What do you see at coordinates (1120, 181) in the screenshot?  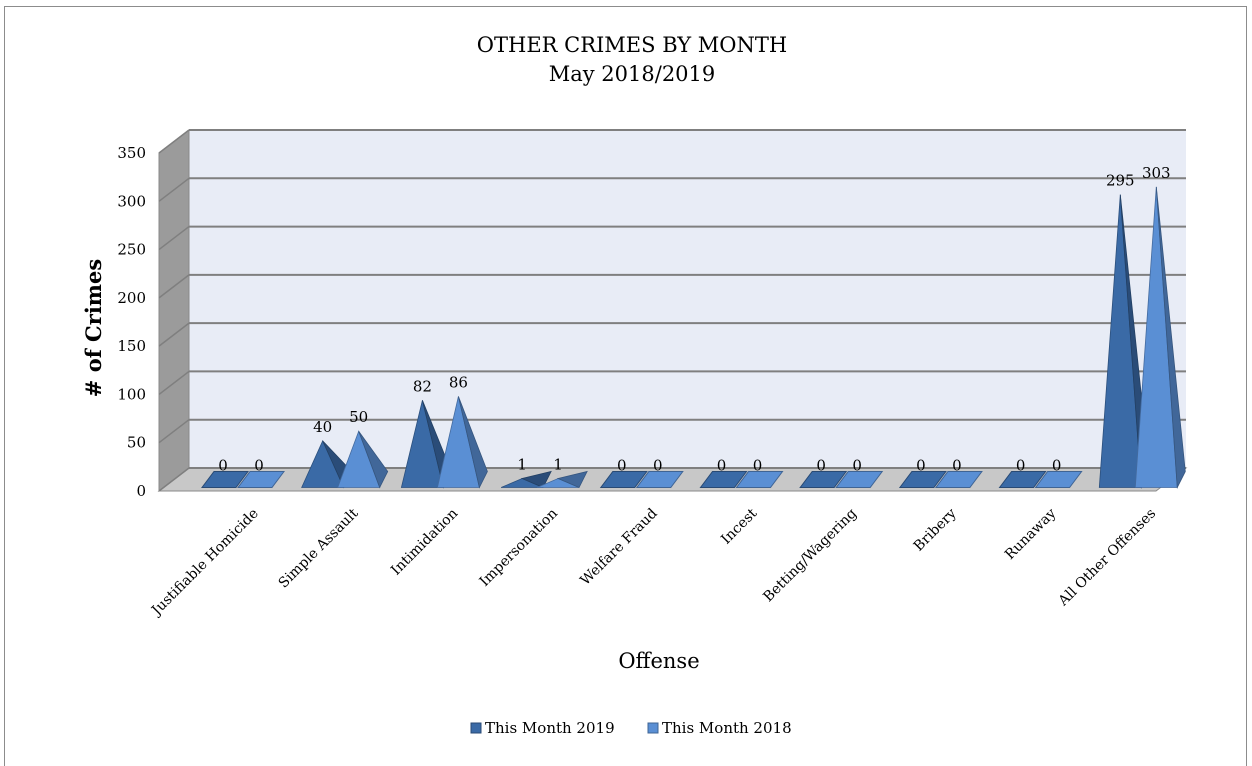 I see `data-label: 295` at bounding box center [1120, 181].